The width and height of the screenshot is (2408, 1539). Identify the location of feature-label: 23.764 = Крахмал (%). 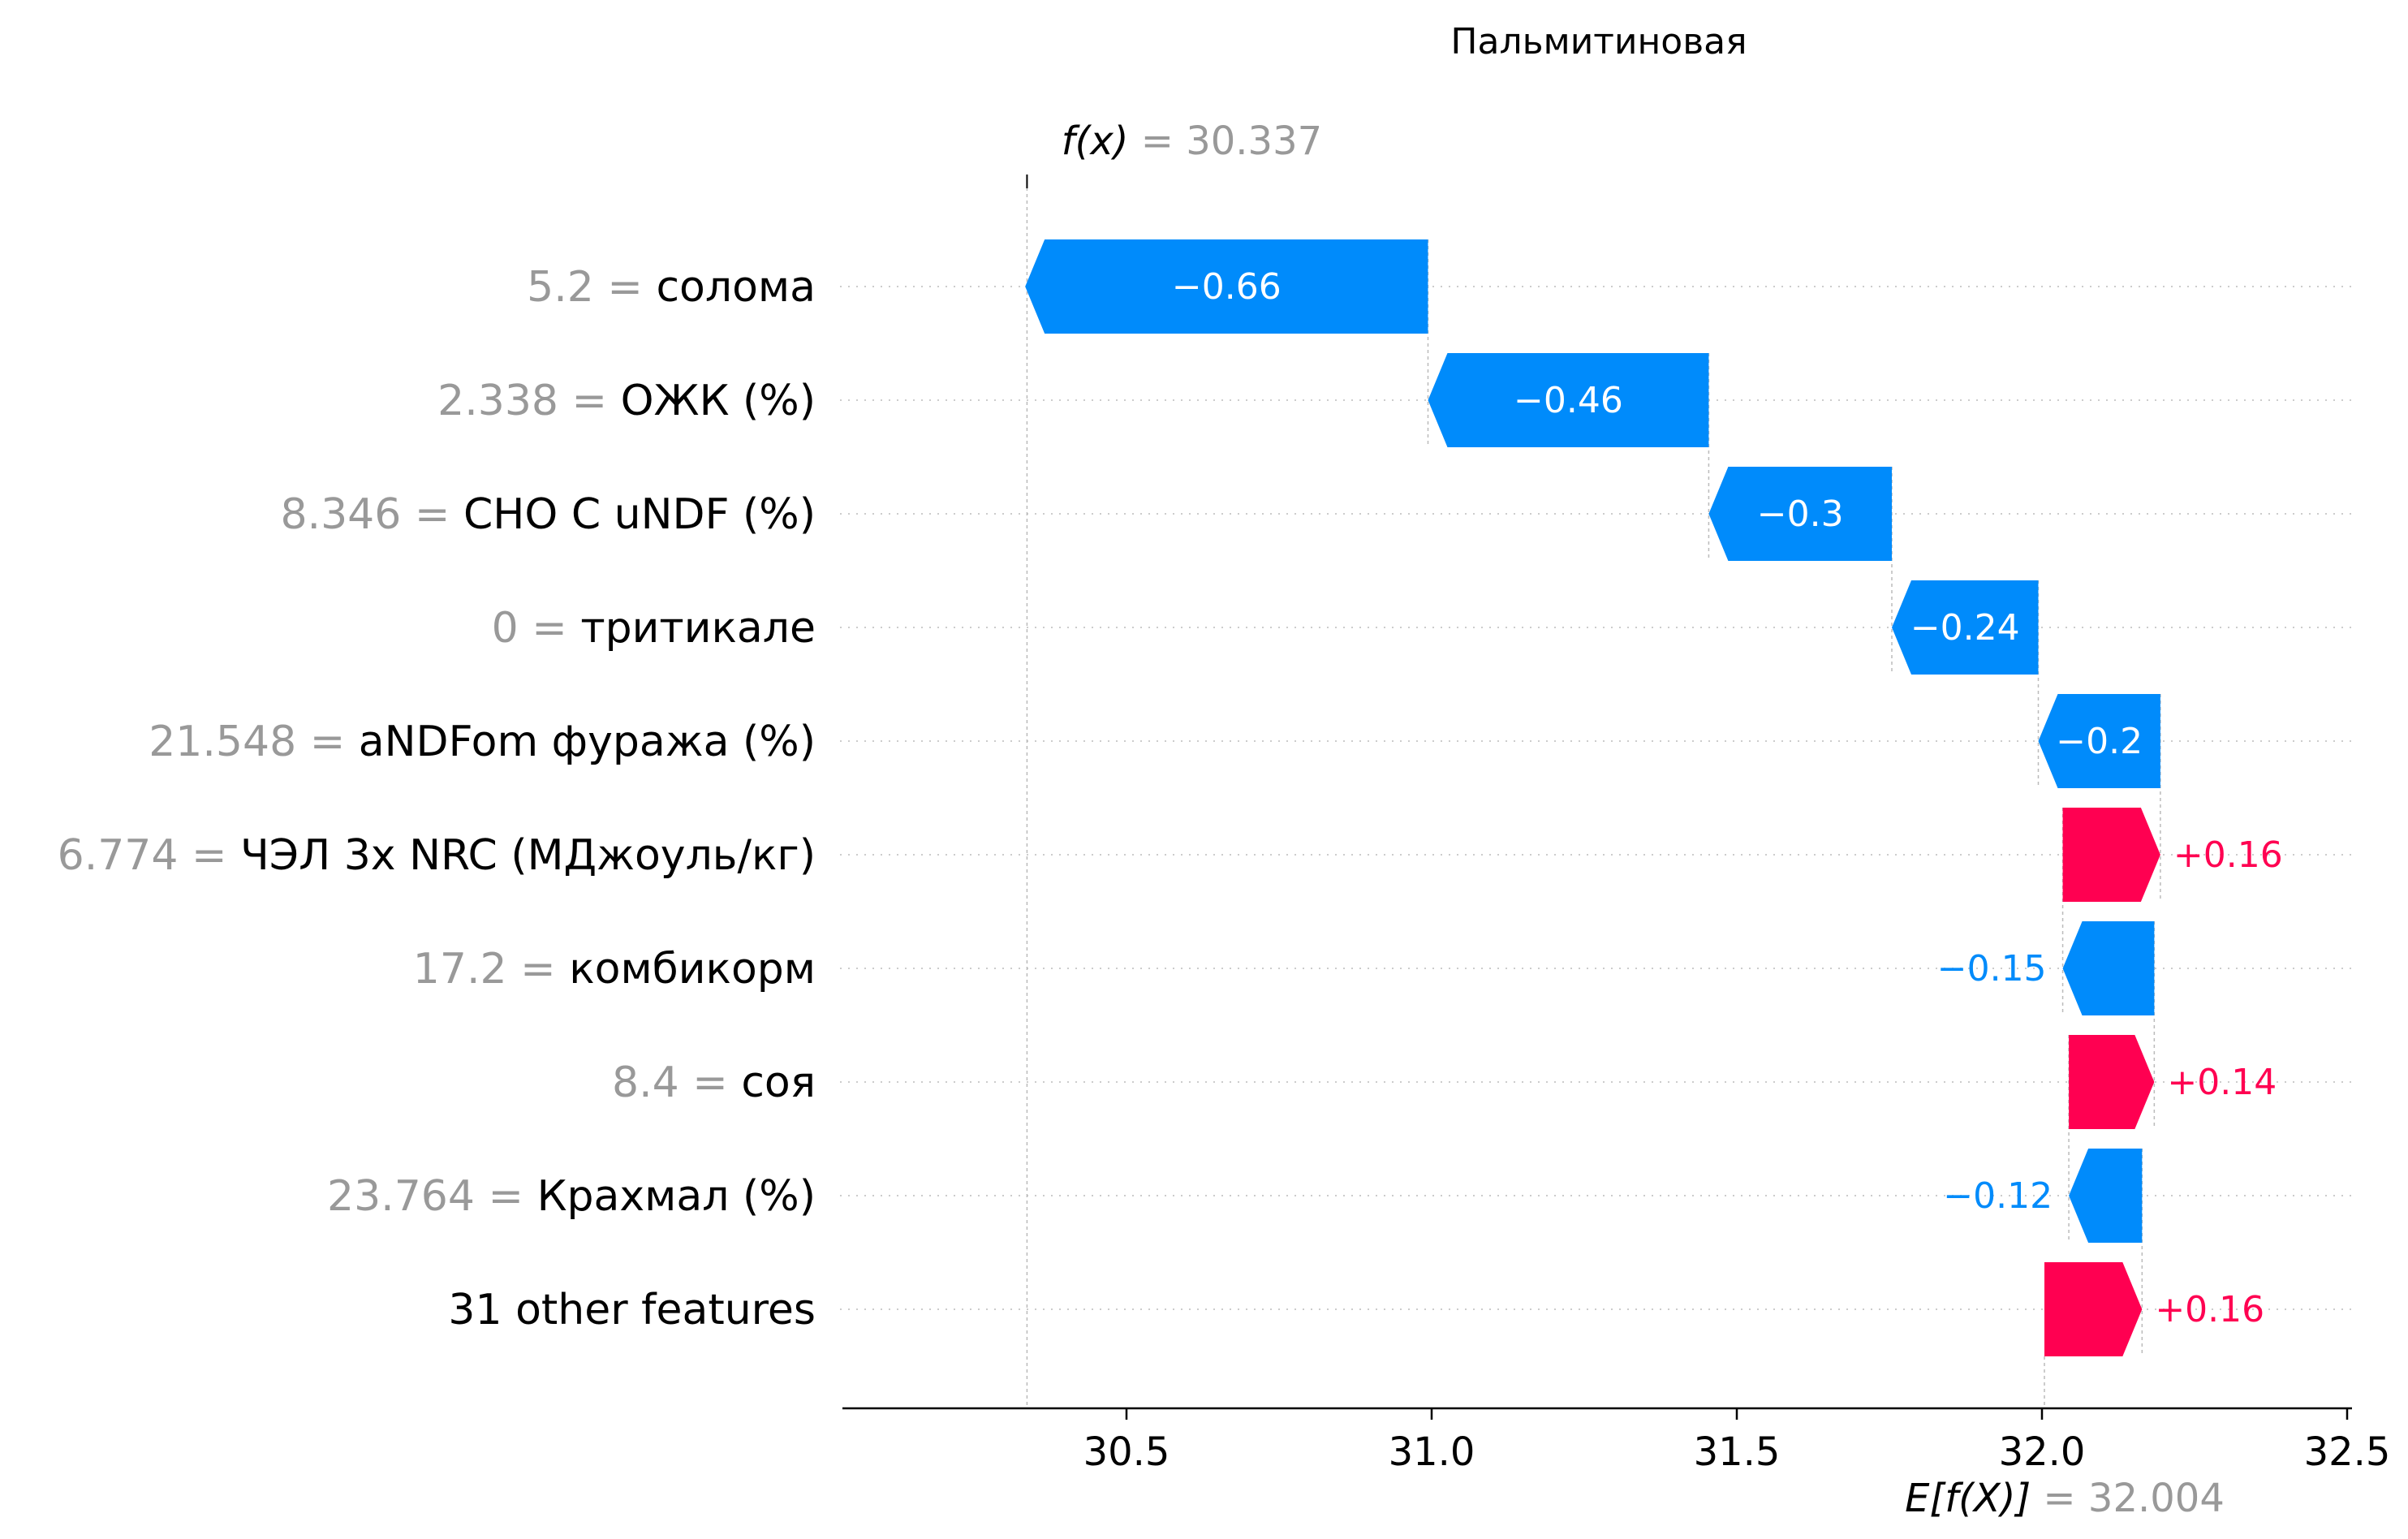
(572, 1196).